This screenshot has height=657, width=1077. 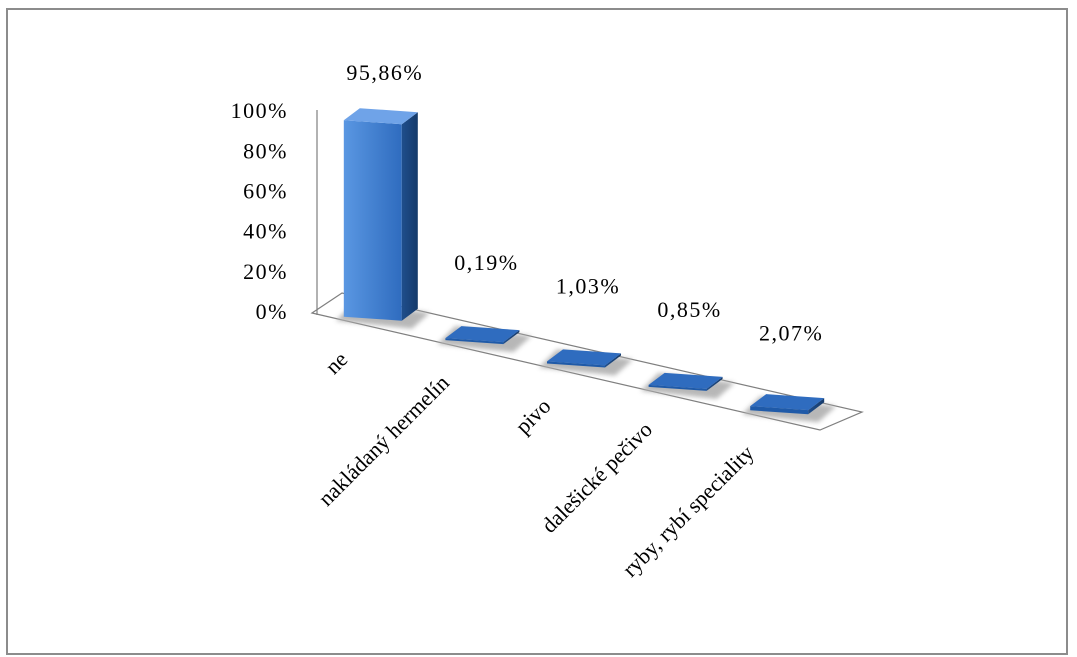 What do you see at coordinates (336, 363) in the screenshot?
I see `category-label: ne` at bounding box center [336, 363].